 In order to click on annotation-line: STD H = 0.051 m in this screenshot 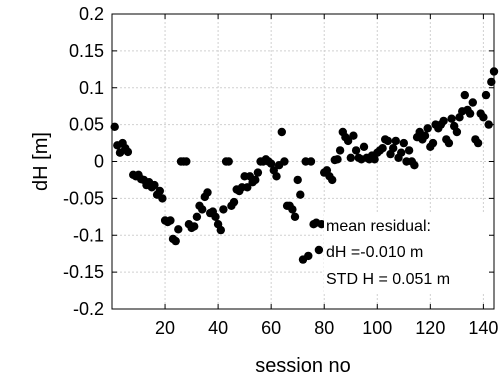, I will do `click(388, 279)`.